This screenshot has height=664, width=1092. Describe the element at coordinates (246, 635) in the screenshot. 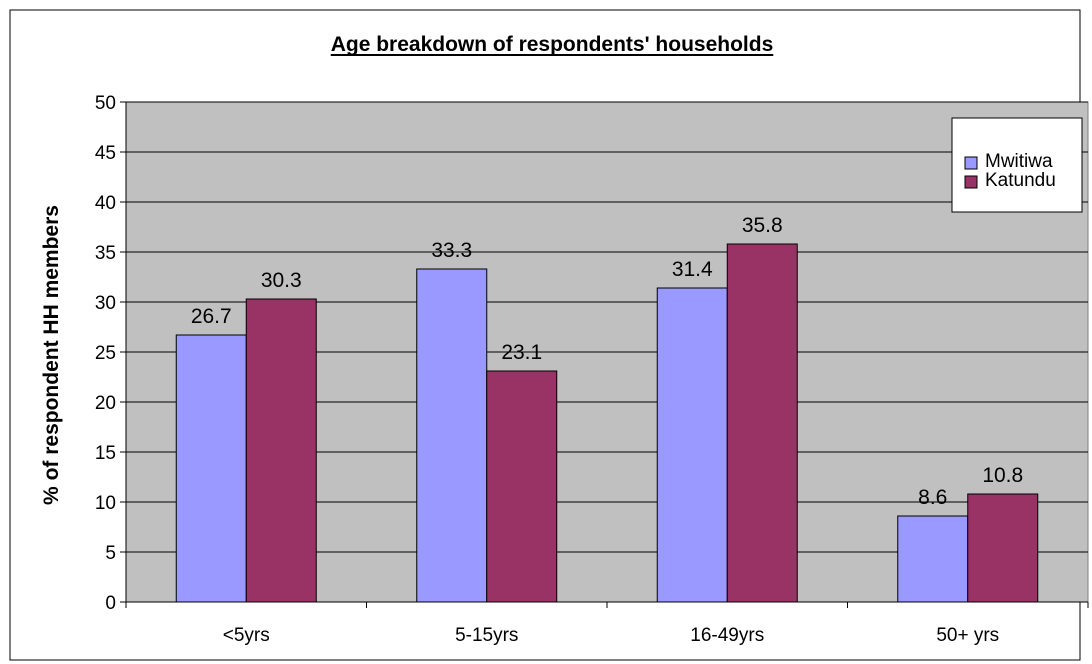

I see `x-tick-label: <5yrs` at that location.